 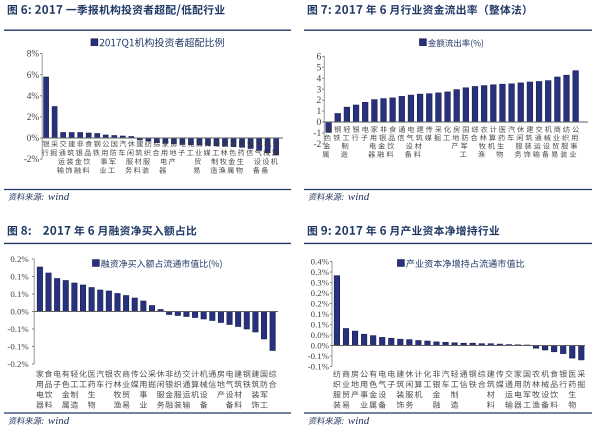 I want to click on svg-text: -1, so click(x=317, y=134).